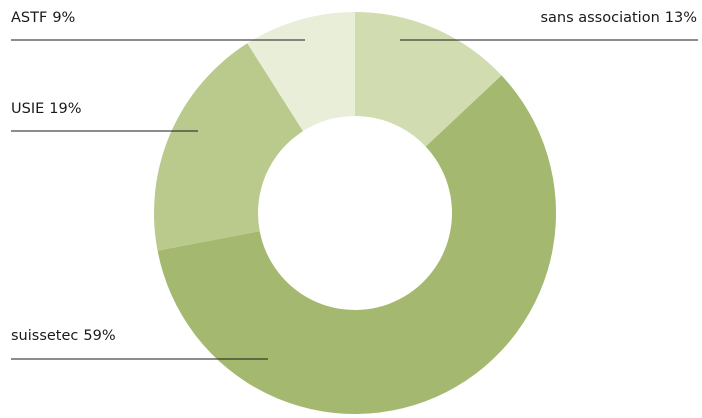 Image resolution: width=702 pixels, height=418 pixels. What do you see at coordinates (99, 336) in the screenshot?
I see `slice-value: 59%` at bounding box center [99, 336].